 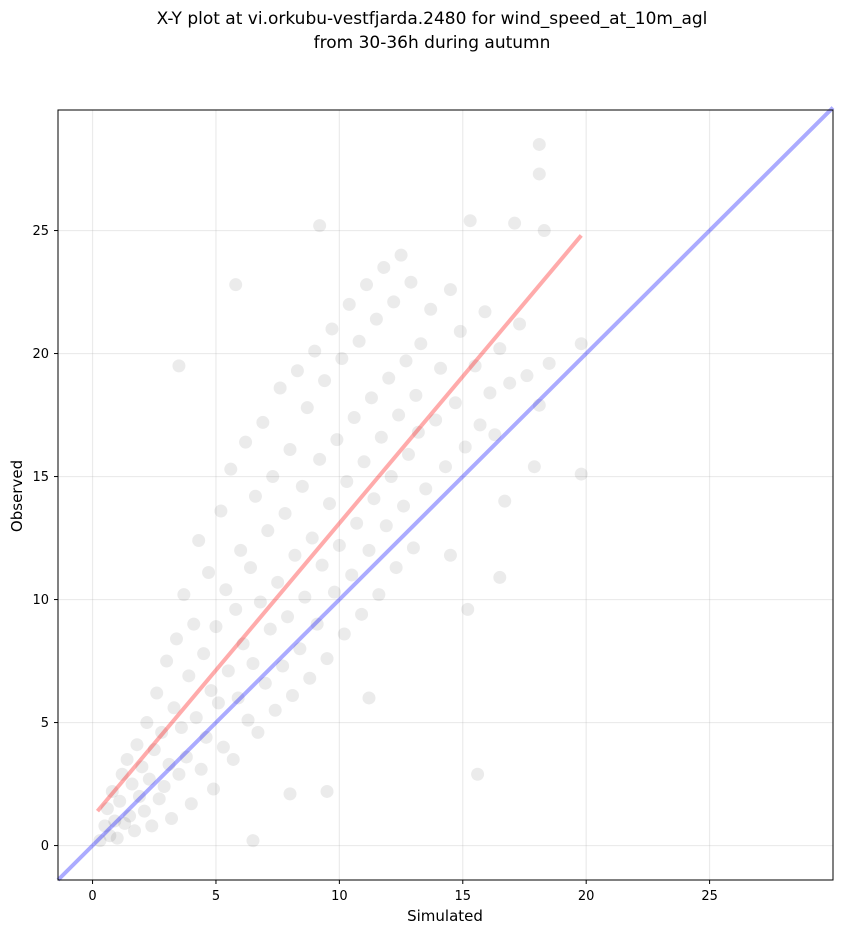 What do you see at coordinates (40, 231) in the screenshot?
I see `y-tick-label: 25` at bounding box center [40, 231].